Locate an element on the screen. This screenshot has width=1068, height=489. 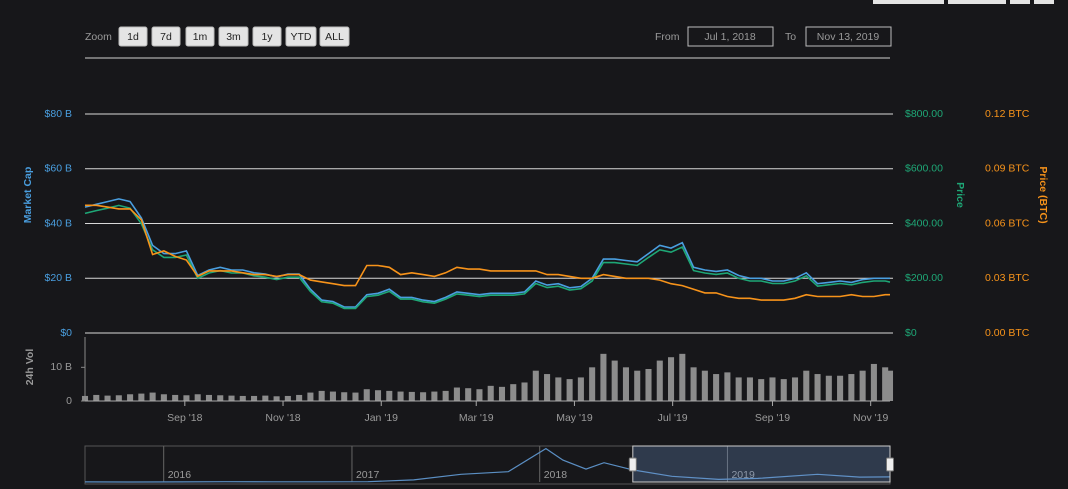
button-label: ALL is located at coordinates (334, 37).